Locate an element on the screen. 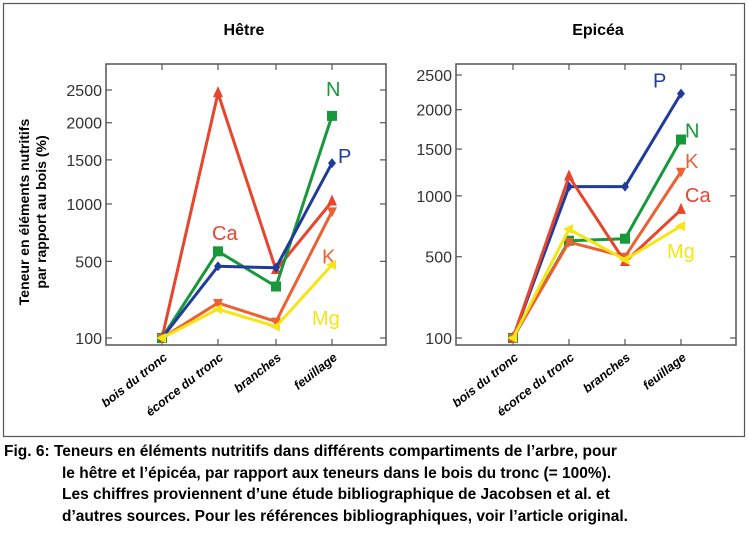  series-ca: Ca is located at coordinates (247, 214).